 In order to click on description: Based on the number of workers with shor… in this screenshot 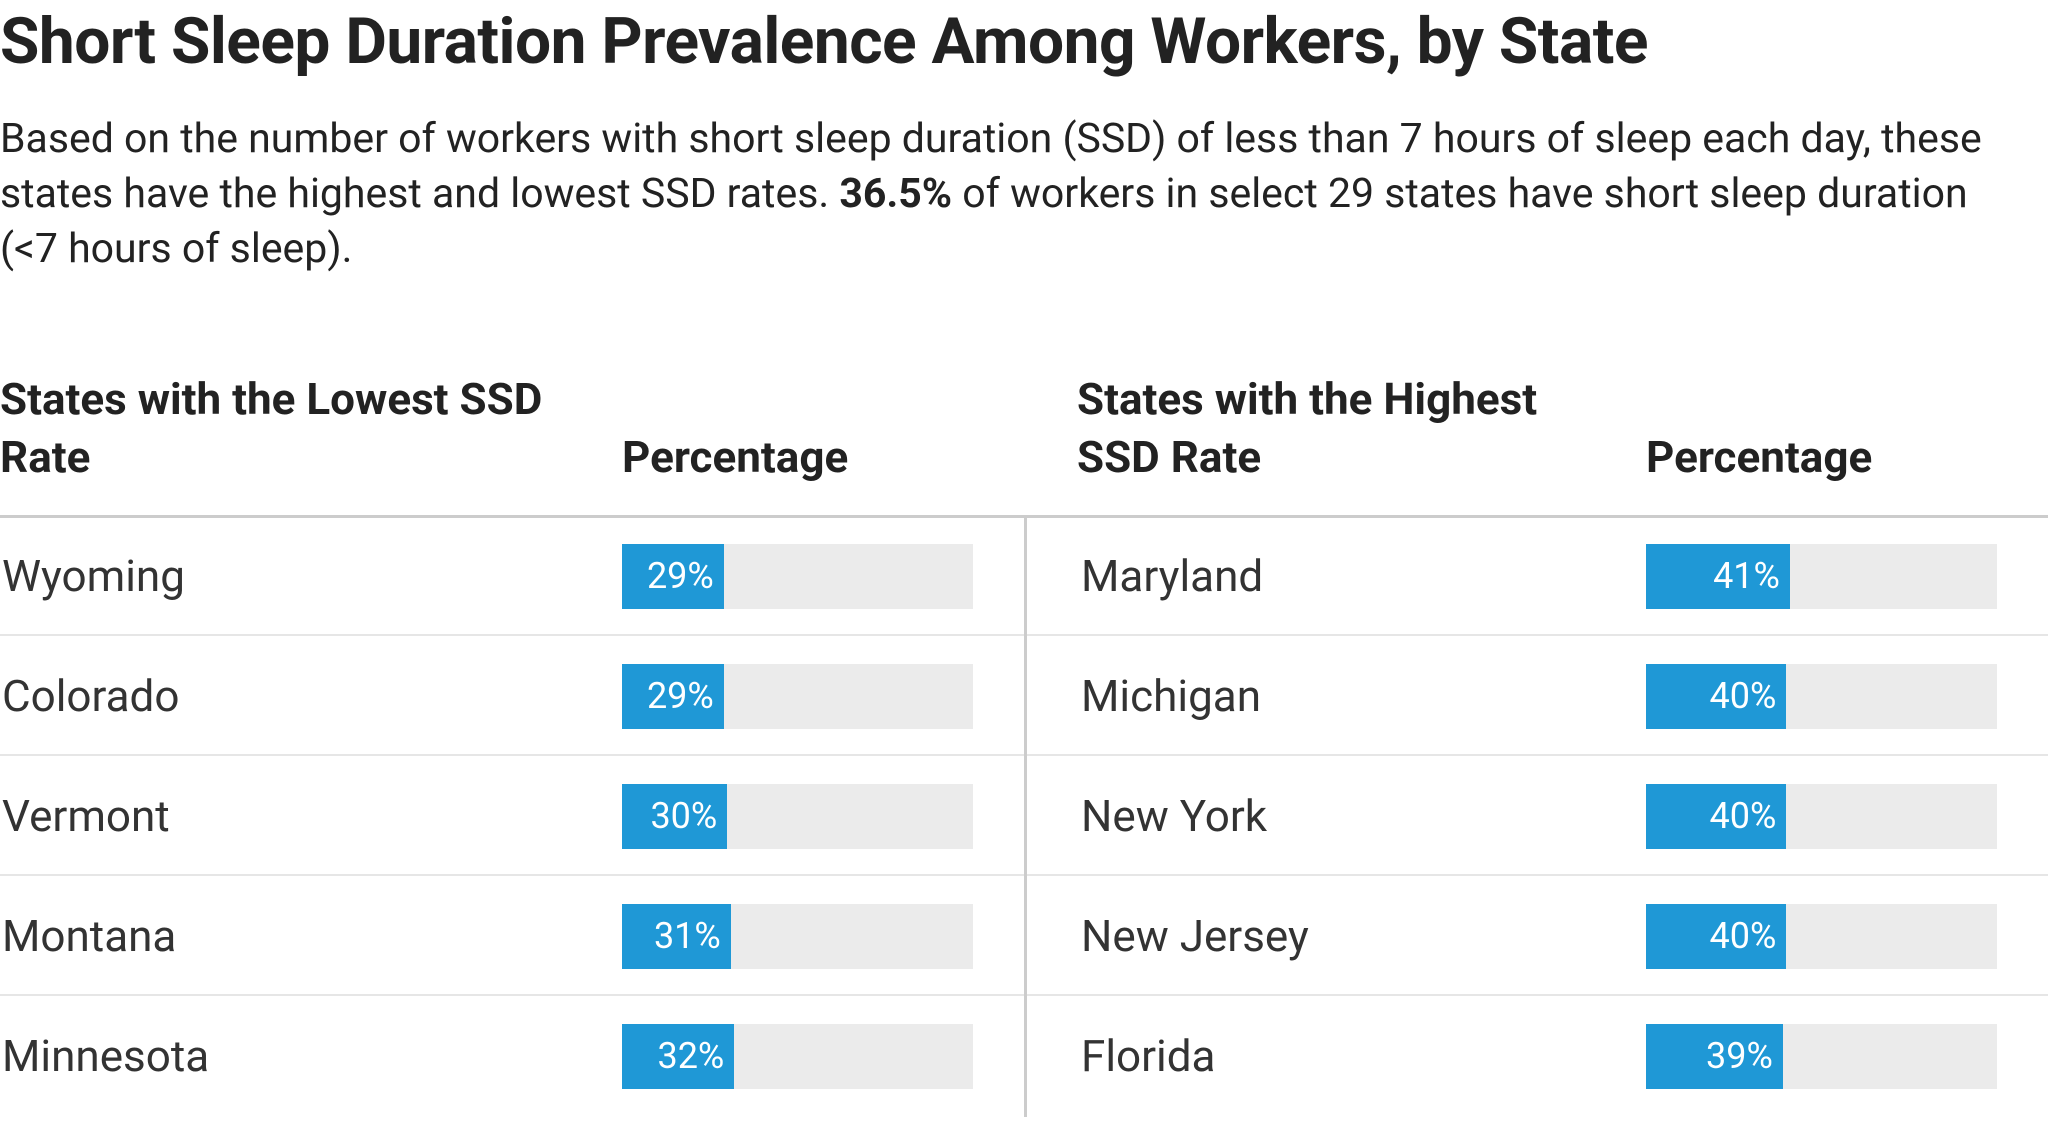, I will do `click(1000, 194)`.